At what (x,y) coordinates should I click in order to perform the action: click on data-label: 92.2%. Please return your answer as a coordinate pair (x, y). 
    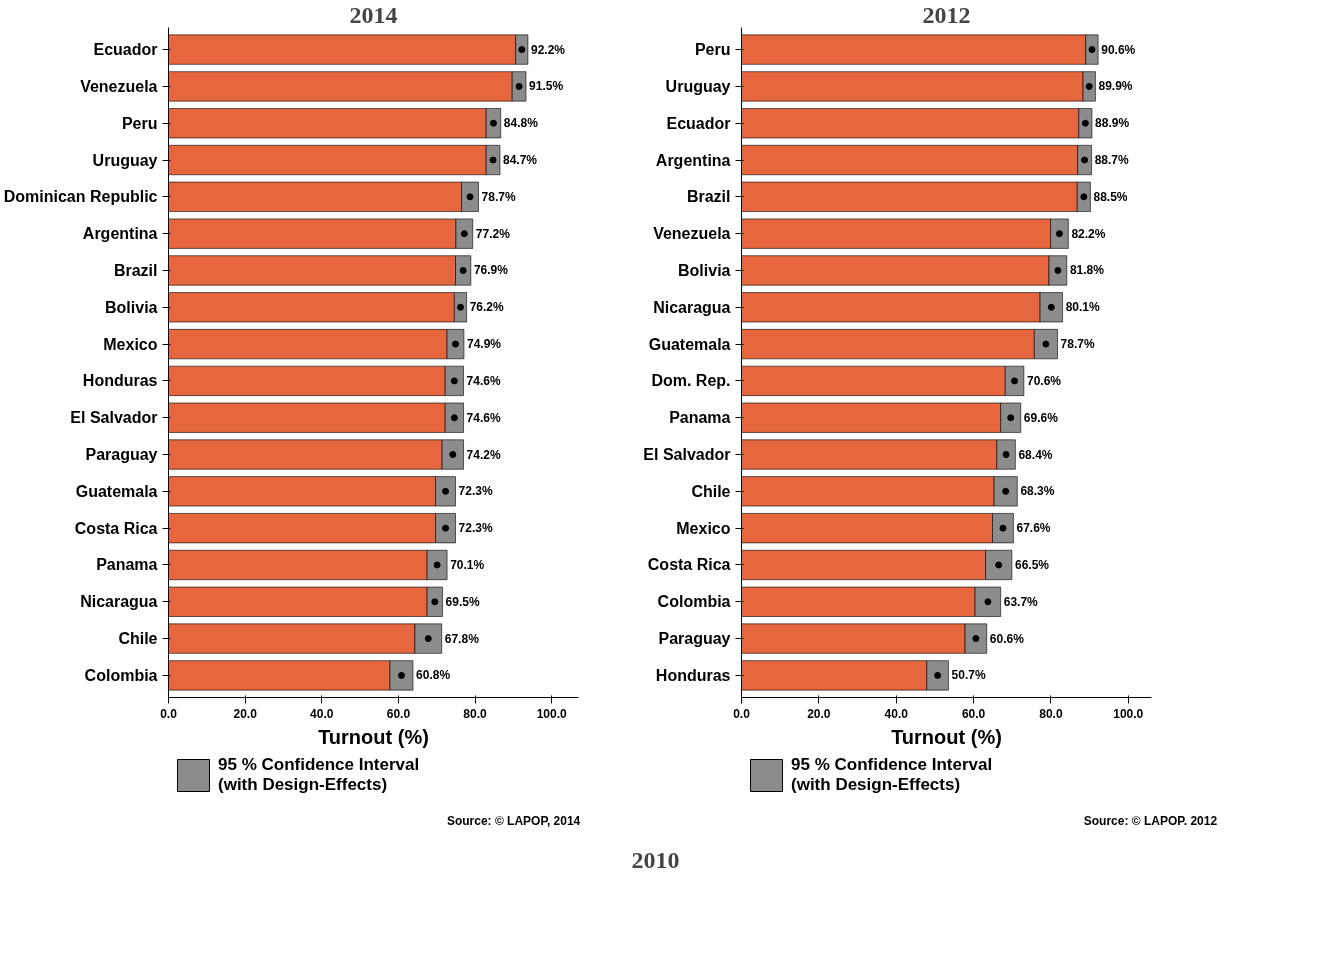
    Looking at the image, I should click on (548, 49).